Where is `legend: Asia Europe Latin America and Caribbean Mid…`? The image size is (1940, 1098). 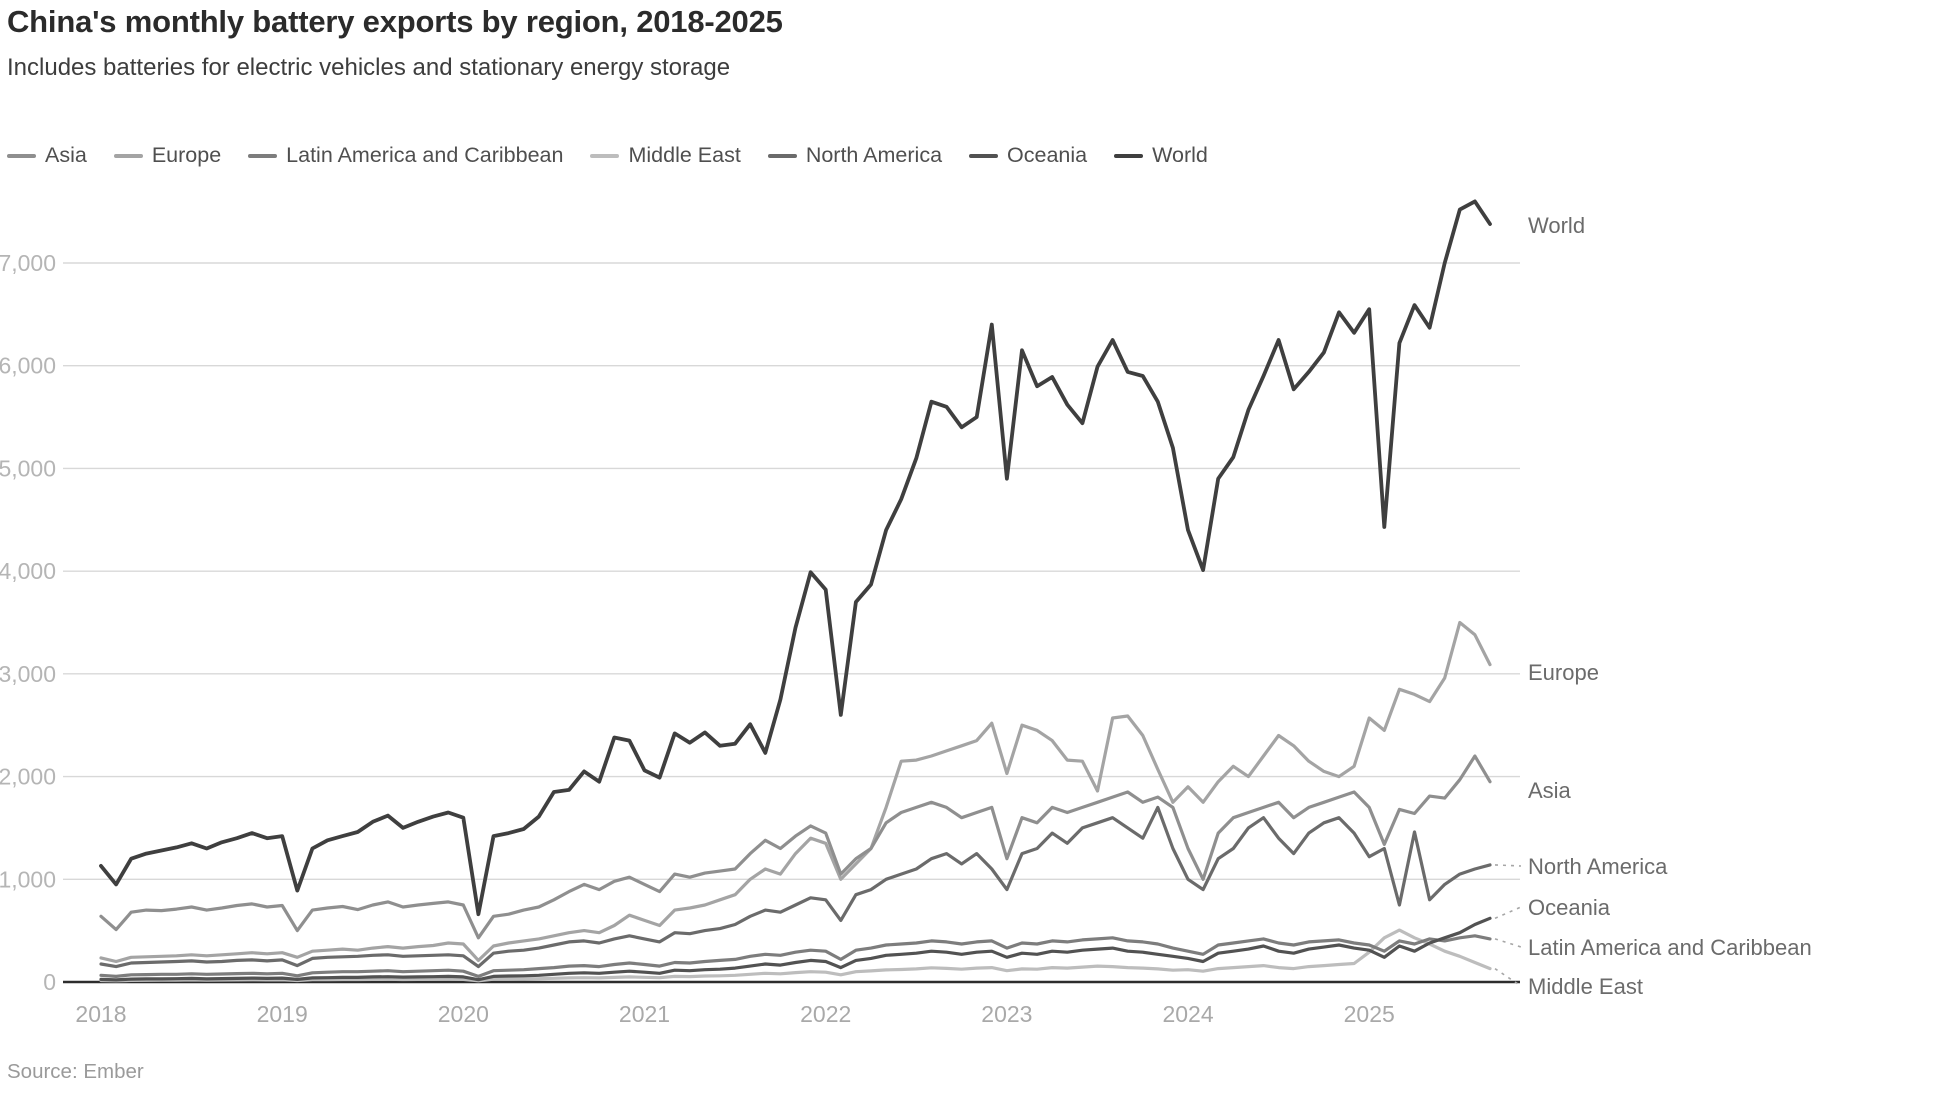
legend: Asia Europe Latin America and Caribbean Mid… is located at coordinates (607, 155).